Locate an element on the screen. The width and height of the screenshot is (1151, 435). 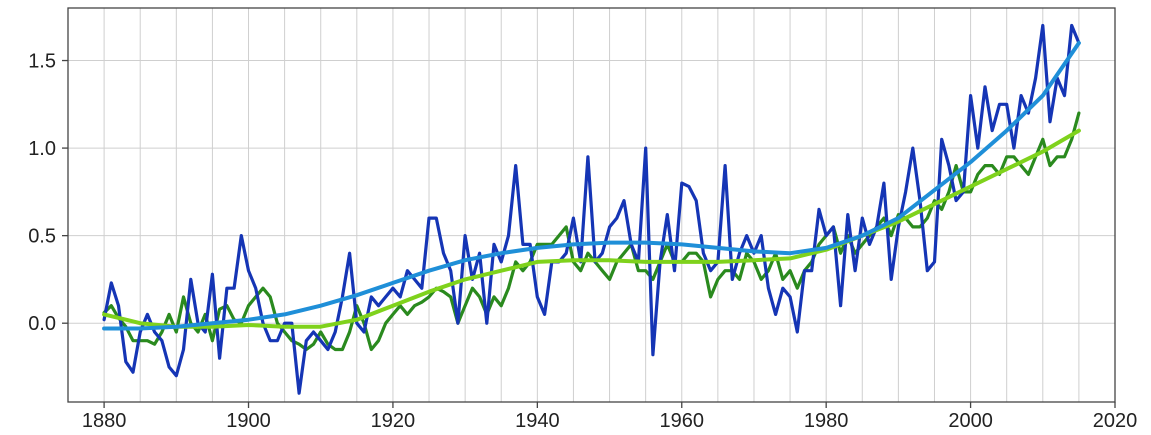
x-tick-label: 1980 is located at coordinates (826, 421).